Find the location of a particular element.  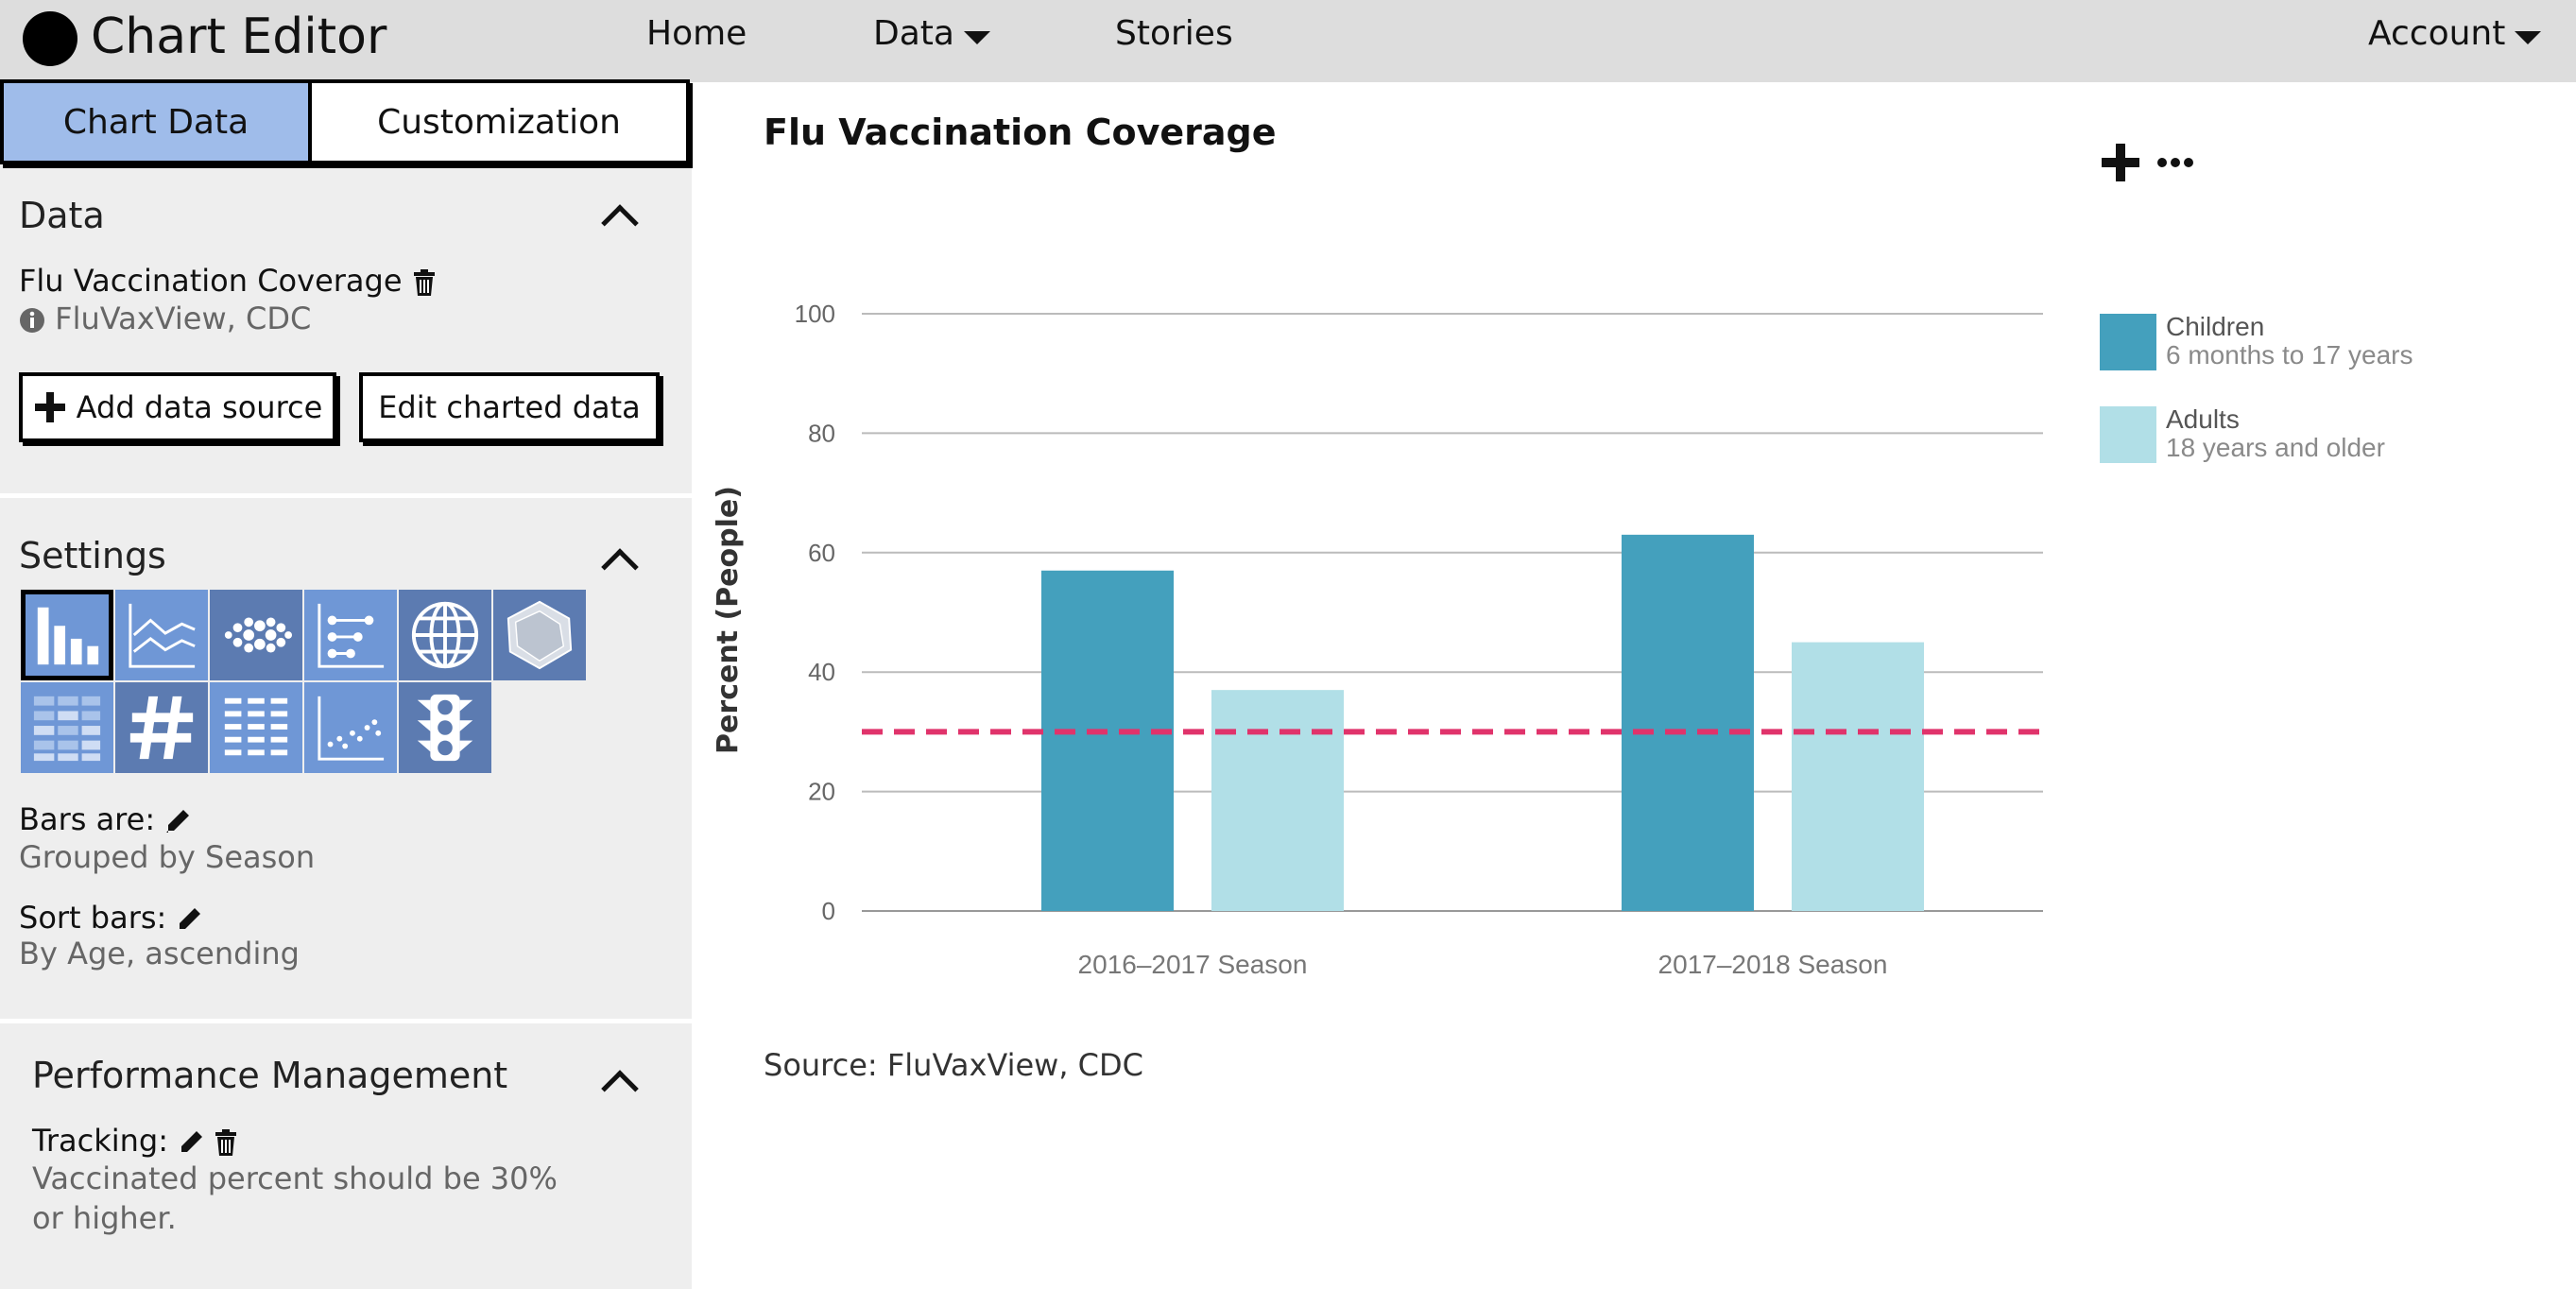

bars-are-label: Bars are: is located at coordinates (87, 819).